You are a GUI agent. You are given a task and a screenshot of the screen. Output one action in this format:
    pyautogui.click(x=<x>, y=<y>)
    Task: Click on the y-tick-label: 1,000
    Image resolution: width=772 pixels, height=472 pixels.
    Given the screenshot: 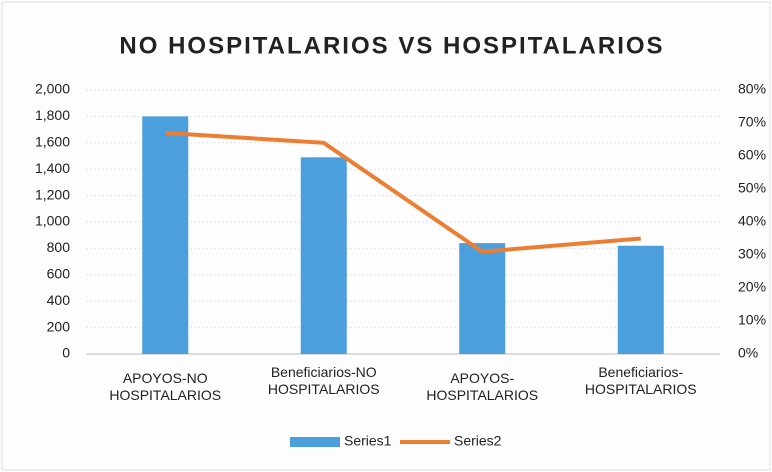 What is the action you would take?
    pyautogui.click(x=52, y=221)
    